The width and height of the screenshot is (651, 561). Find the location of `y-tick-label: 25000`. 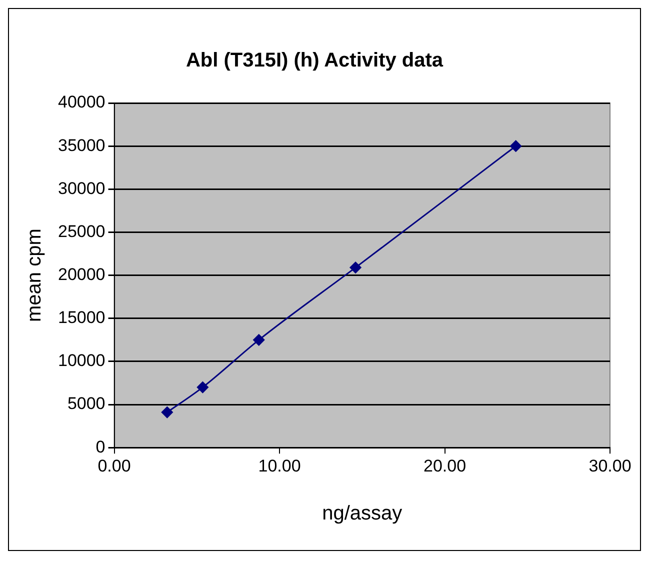

y-tick-label: 25000 is located at coordinates (82, 231).